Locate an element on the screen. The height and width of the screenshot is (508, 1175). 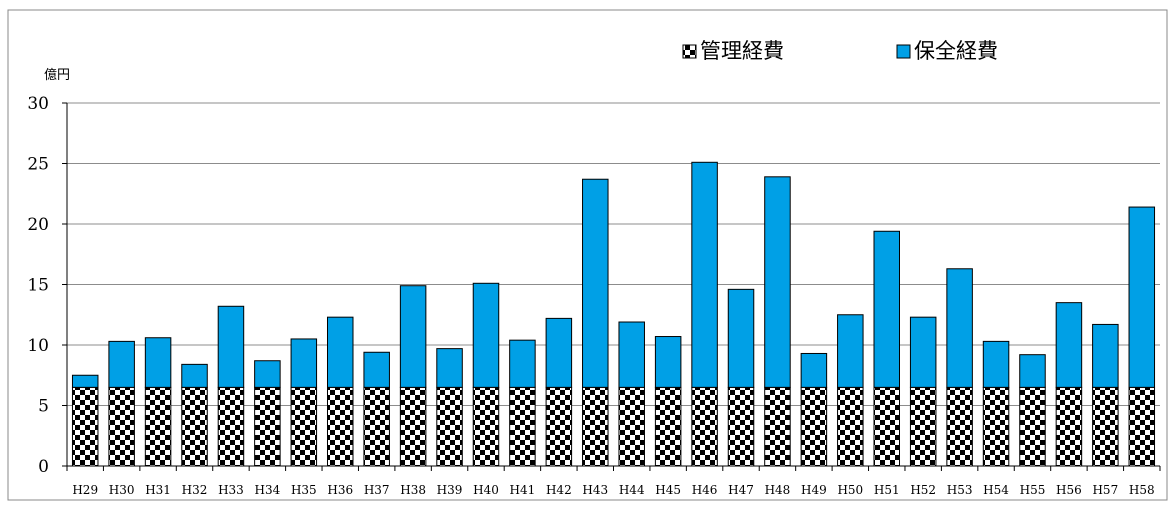
y-tick-label: 15 is located at coordinates (38, 286).